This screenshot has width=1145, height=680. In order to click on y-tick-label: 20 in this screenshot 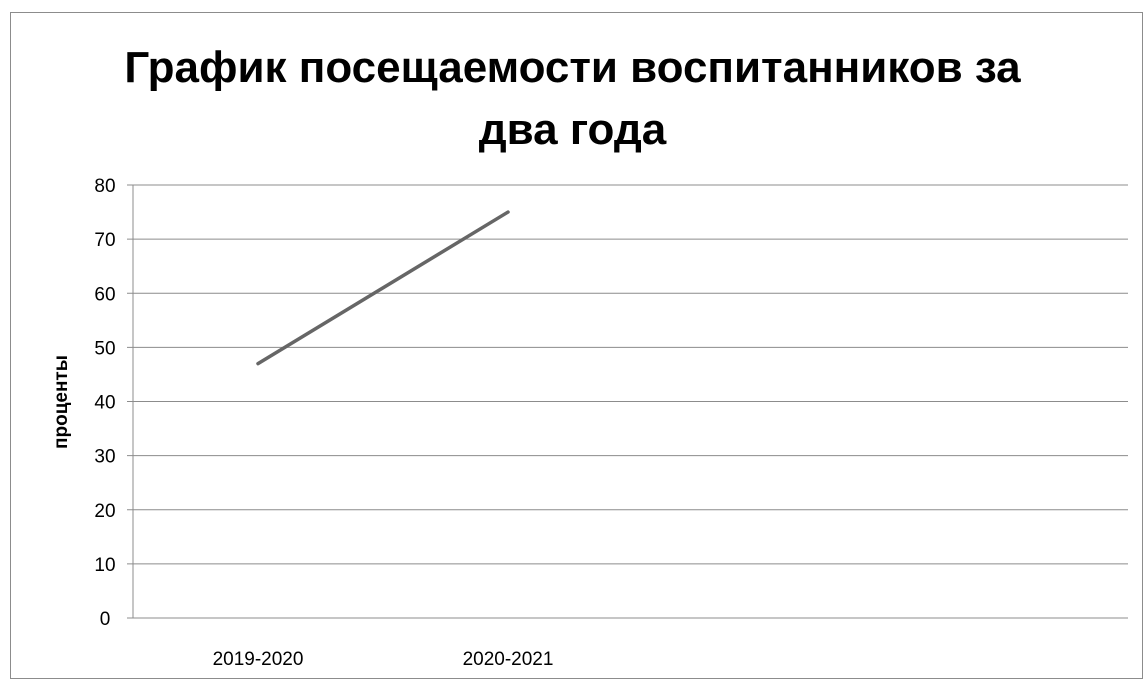, I will do `click(104, 511)`.